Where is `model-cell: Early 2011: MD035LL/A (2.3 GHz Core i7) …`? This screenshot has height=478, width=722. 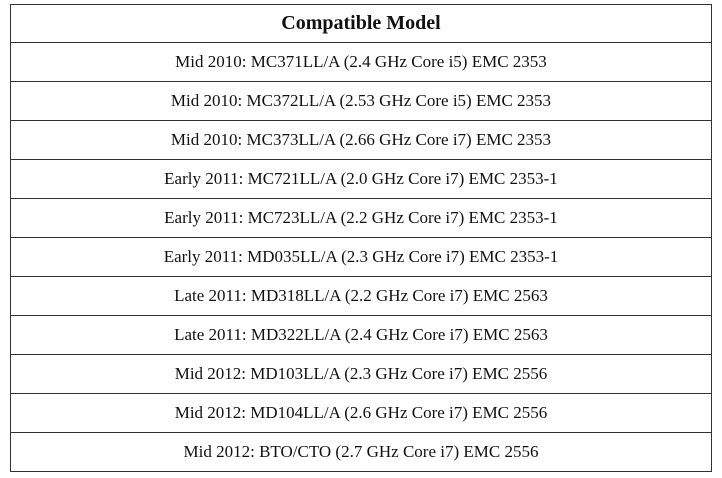
model-cell: Early 2011: MD035LL/A (2.3 GHz Core i7) … is located at coordinates (361, 257).